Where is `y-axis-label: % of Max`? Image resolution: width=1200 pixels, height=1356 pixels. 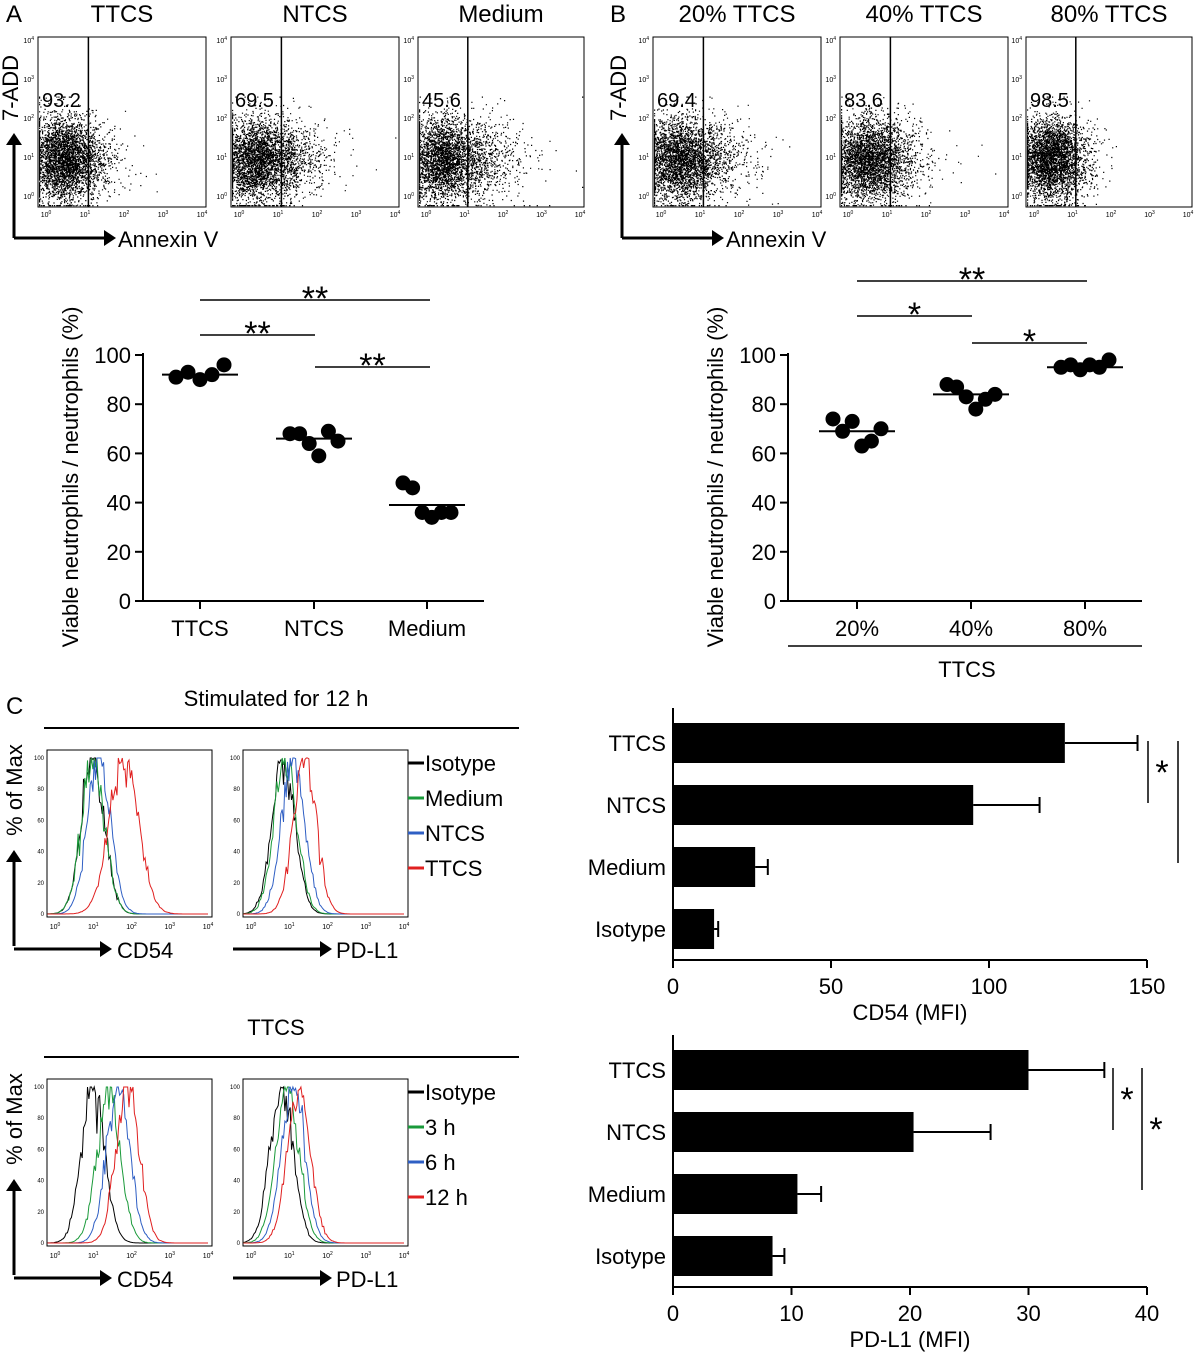
y-axis-label: % of Max is located at coordinates (14, 1119).